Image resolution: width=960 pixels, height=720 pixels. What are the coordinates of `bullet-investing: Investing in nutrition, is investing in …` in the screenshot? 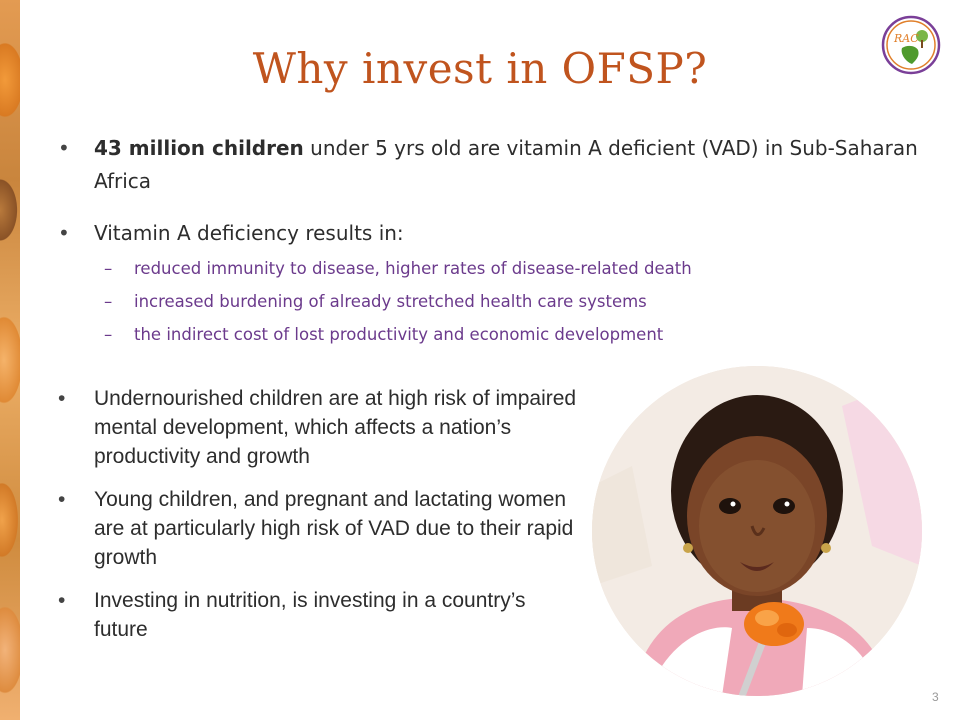 It's located at (318, 615).